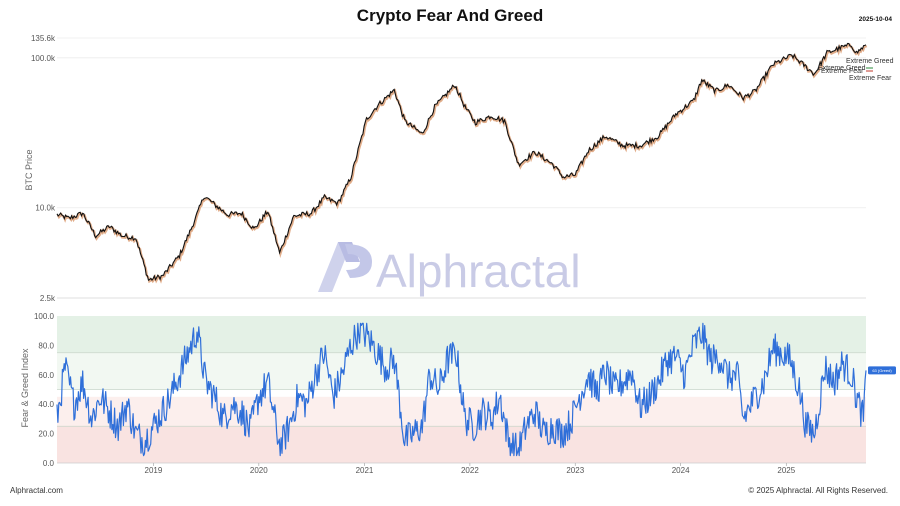 The image size is (900, 506). What do you see at coordinates (478, 271) in the screenshot?
I see `watermark-text: Alphractal` at bounding box center [478, 271].